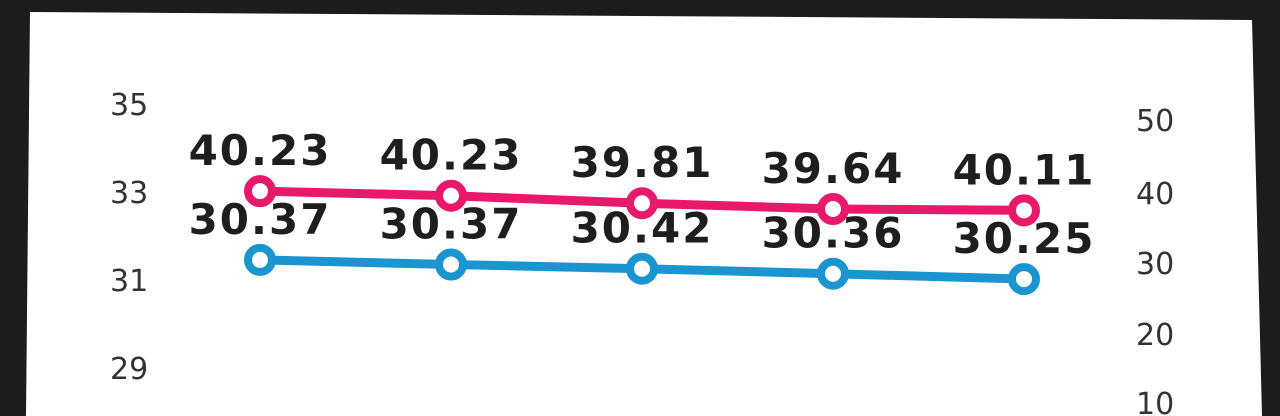 This screenshot has width=1280, height=416. Describe the element at coordinates (1155, 121) in the screenshot. I see `right-axis-tick: 50` at that location.